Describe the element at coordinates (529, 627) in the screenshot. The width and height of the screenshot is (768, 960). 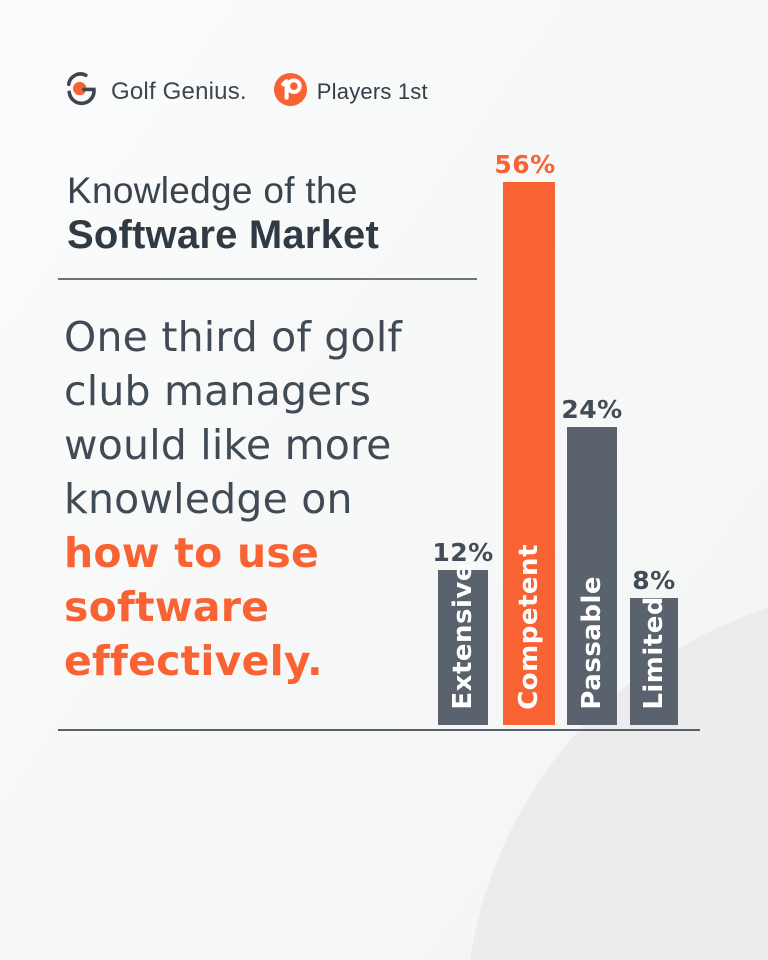
I see `bar-category-label: Competent` at that location.